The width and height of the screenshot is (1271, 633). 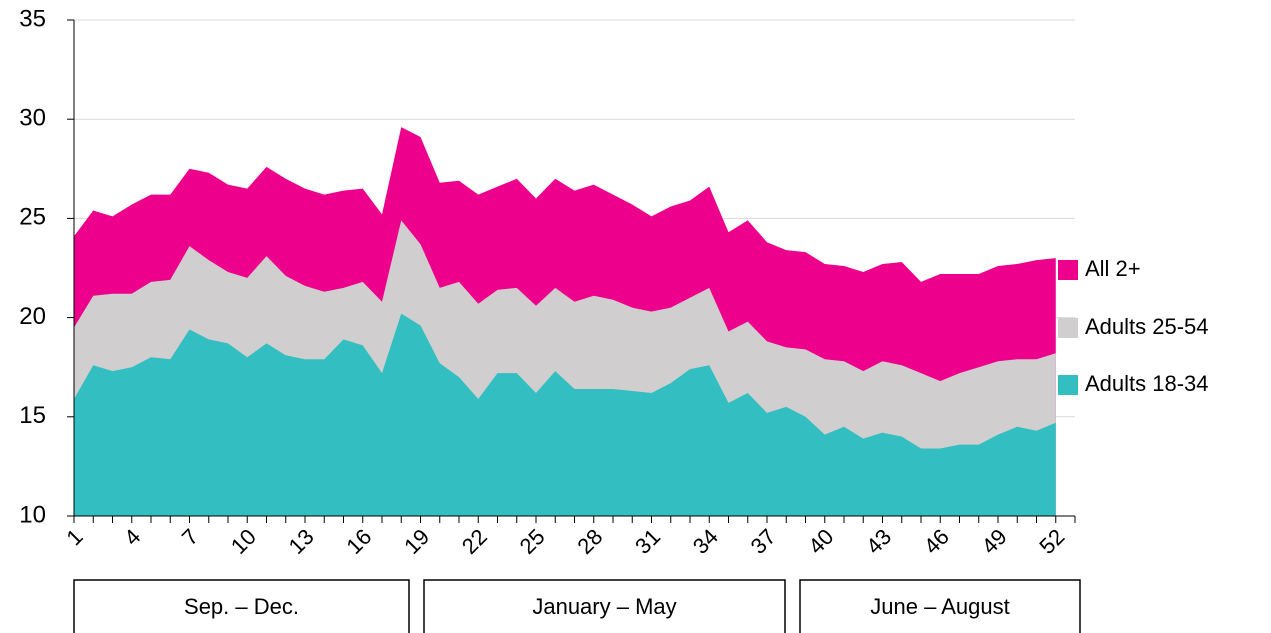 I want to click on y-tick-label: 20, so click(x=32, y=316).